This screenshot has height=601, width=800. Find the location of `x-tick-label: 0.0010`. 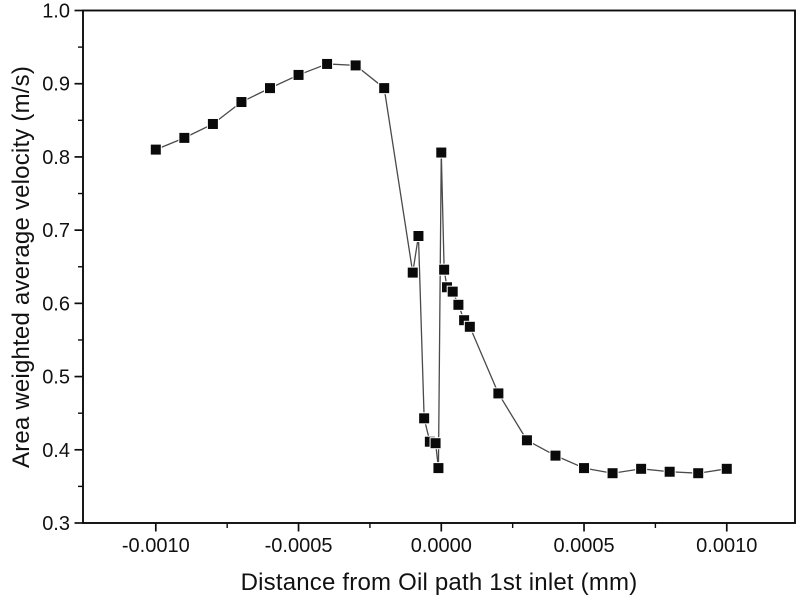

x-tick-label: 0.0010 is located at coordinates (726, 546).